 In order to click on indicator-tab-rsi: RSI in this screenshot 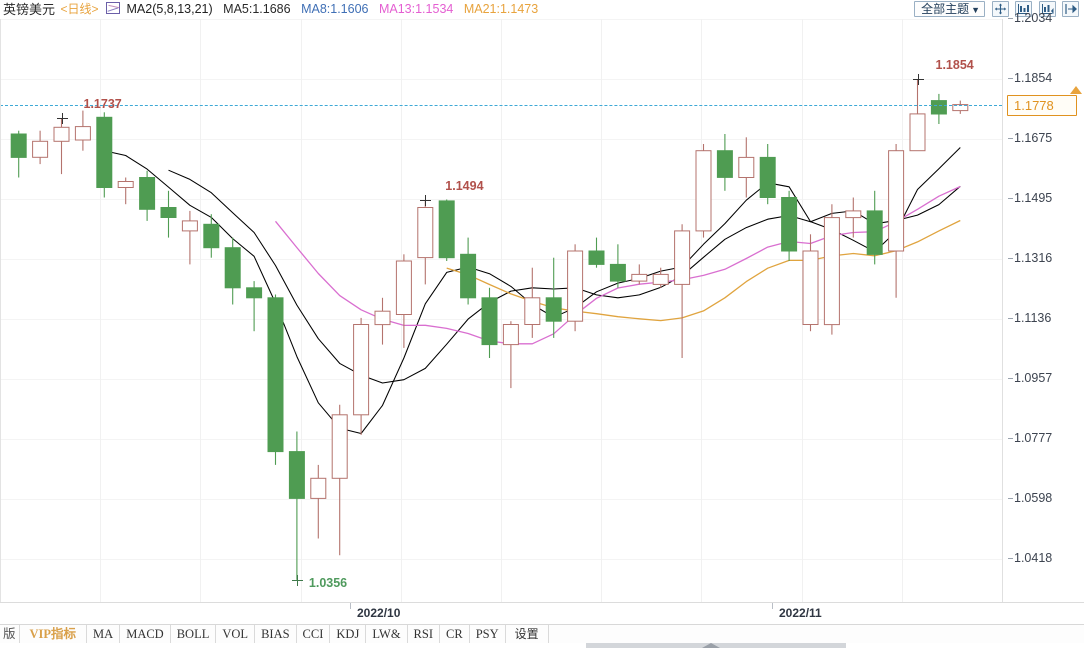, I will do `click(424, 634)`.